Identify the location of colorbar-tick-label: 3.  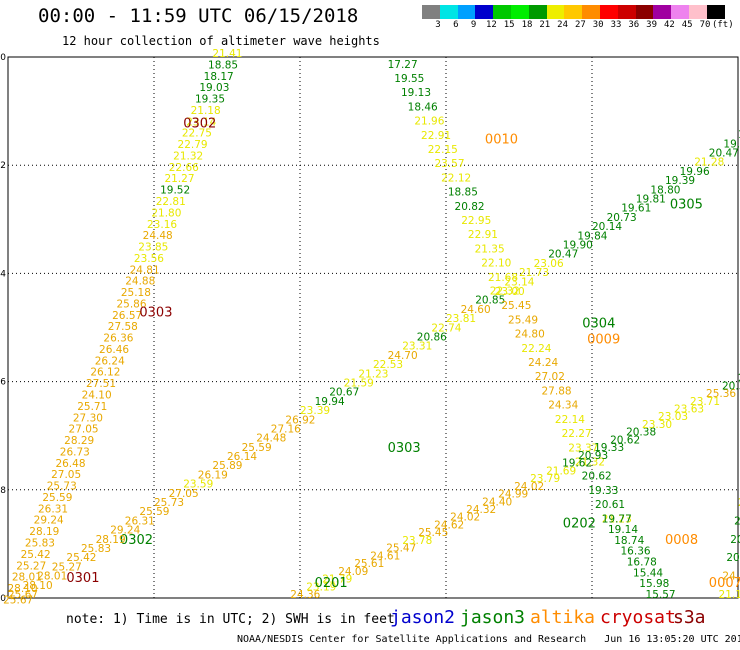
(438, 25).